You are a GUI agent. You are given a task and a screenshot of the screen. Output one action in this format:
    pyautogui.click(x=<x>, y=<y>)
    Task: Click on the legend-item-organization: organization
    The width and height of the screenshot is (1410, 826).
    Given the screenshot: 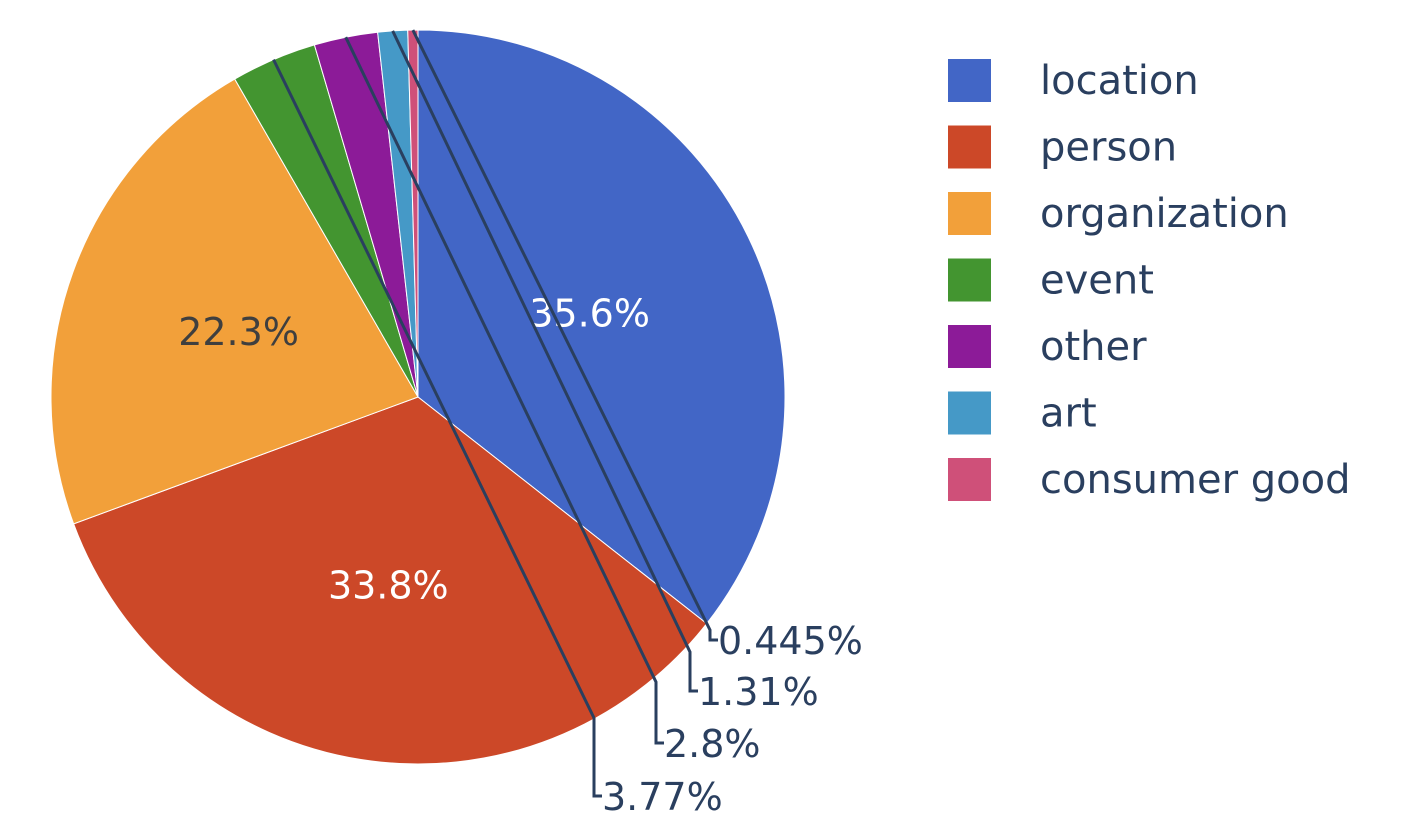 What is the action you would take?
    pyautogui.click(x=1118, y=214)
    